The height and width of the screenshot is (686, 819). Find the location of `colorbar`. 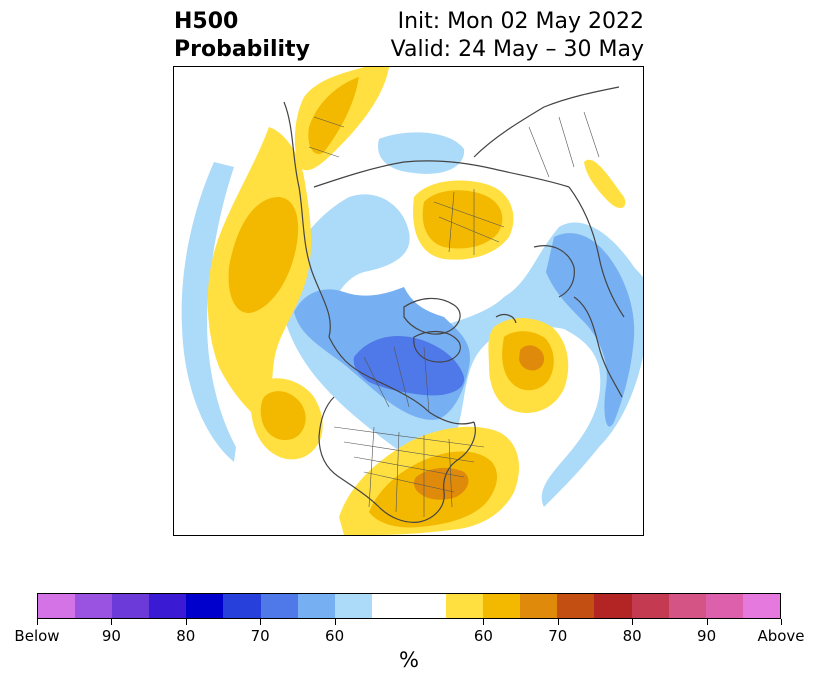

colorbar is located at coordinates (409, 606).